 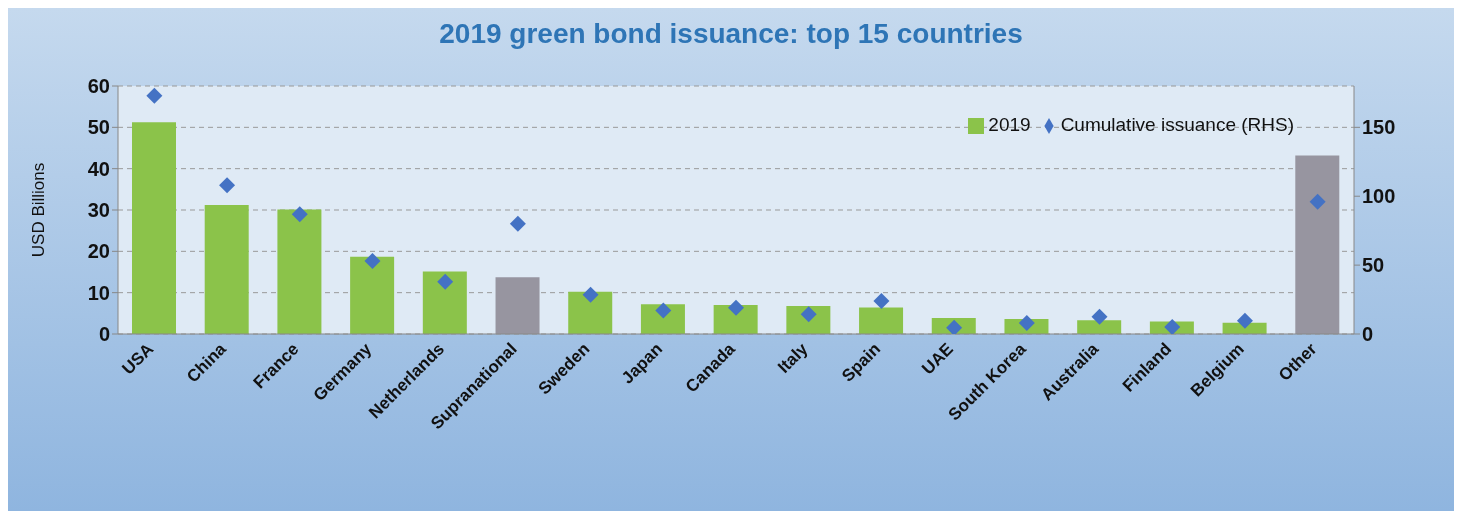 What do you see at coordinates (104, 334) in the screenshot?
I see `y-tick-label: 0` at bounding box center [104, 334].